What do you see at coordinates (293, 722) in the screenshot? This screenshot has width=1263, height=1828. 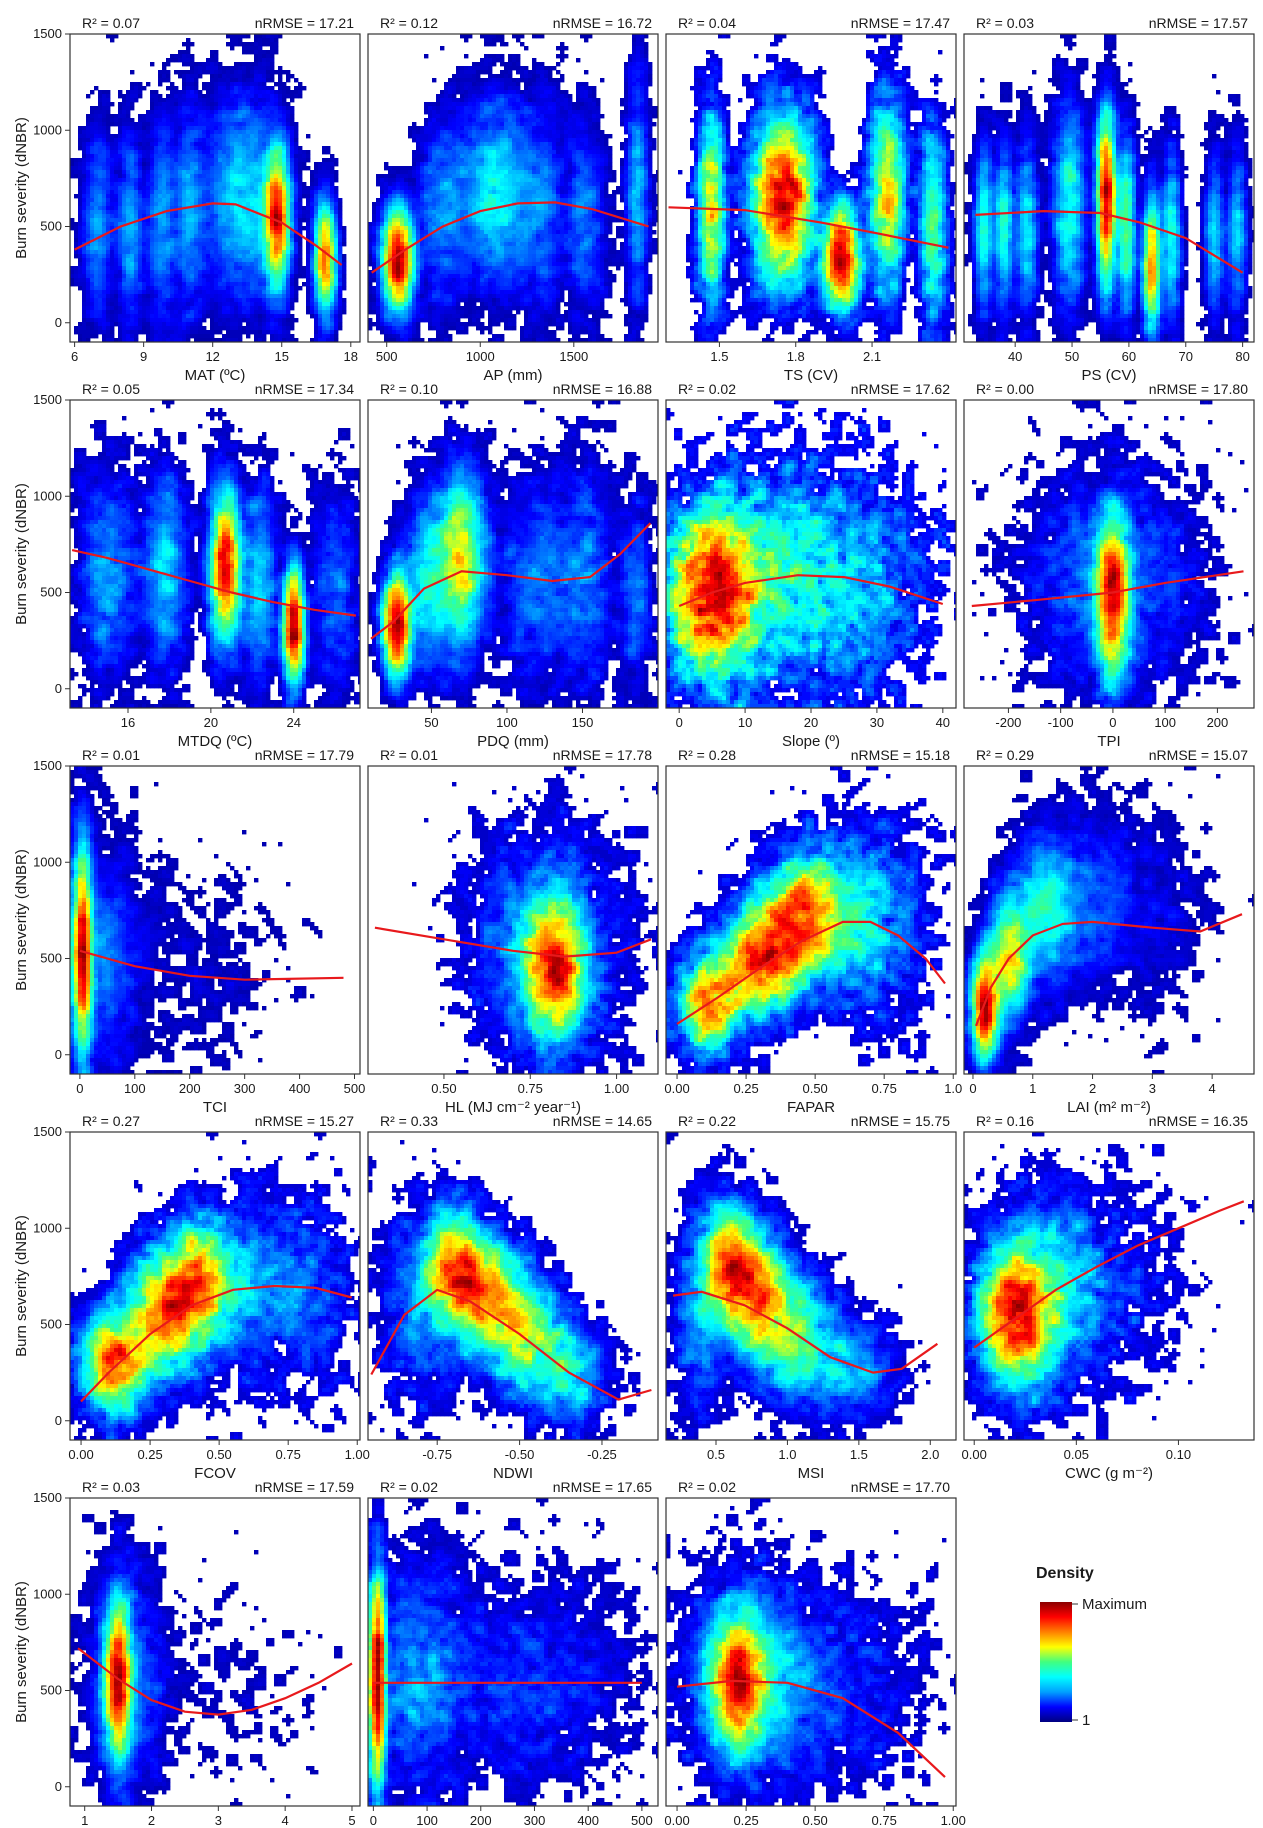 I see `x-tick-label: 24` at bounding box center [293, 722].